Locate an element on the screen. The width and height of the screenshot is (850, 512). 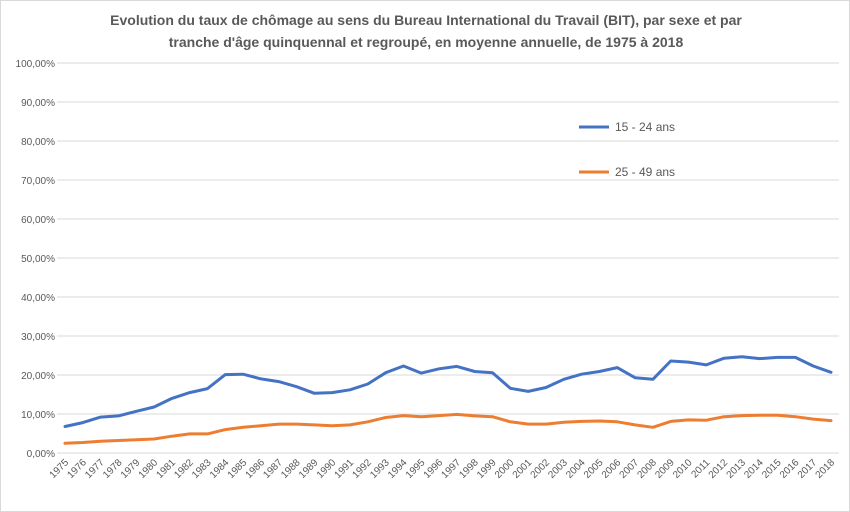
x-tick-label: 1976 is located at coordinates (77, 469).